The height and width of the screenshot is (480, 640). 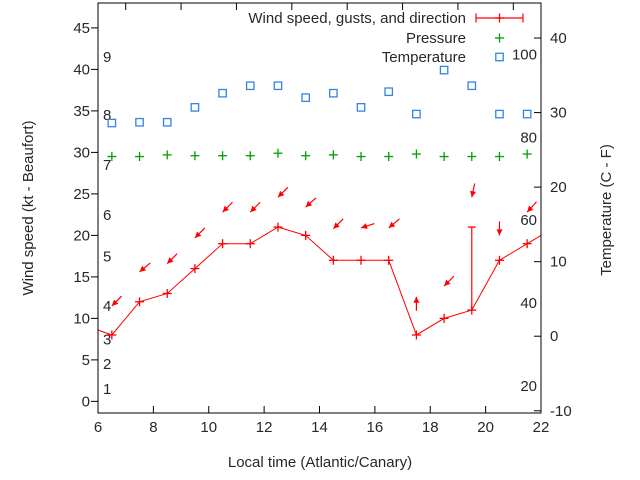 I want to click on fahrenheit-scale-label: 80, so click(x=528, y=137).